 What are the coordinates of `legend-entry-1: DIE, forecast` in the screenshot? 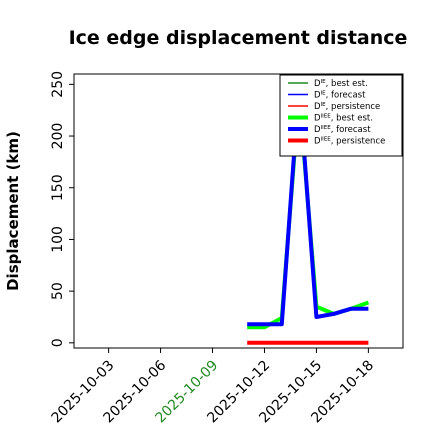 It's located at (340, 96).